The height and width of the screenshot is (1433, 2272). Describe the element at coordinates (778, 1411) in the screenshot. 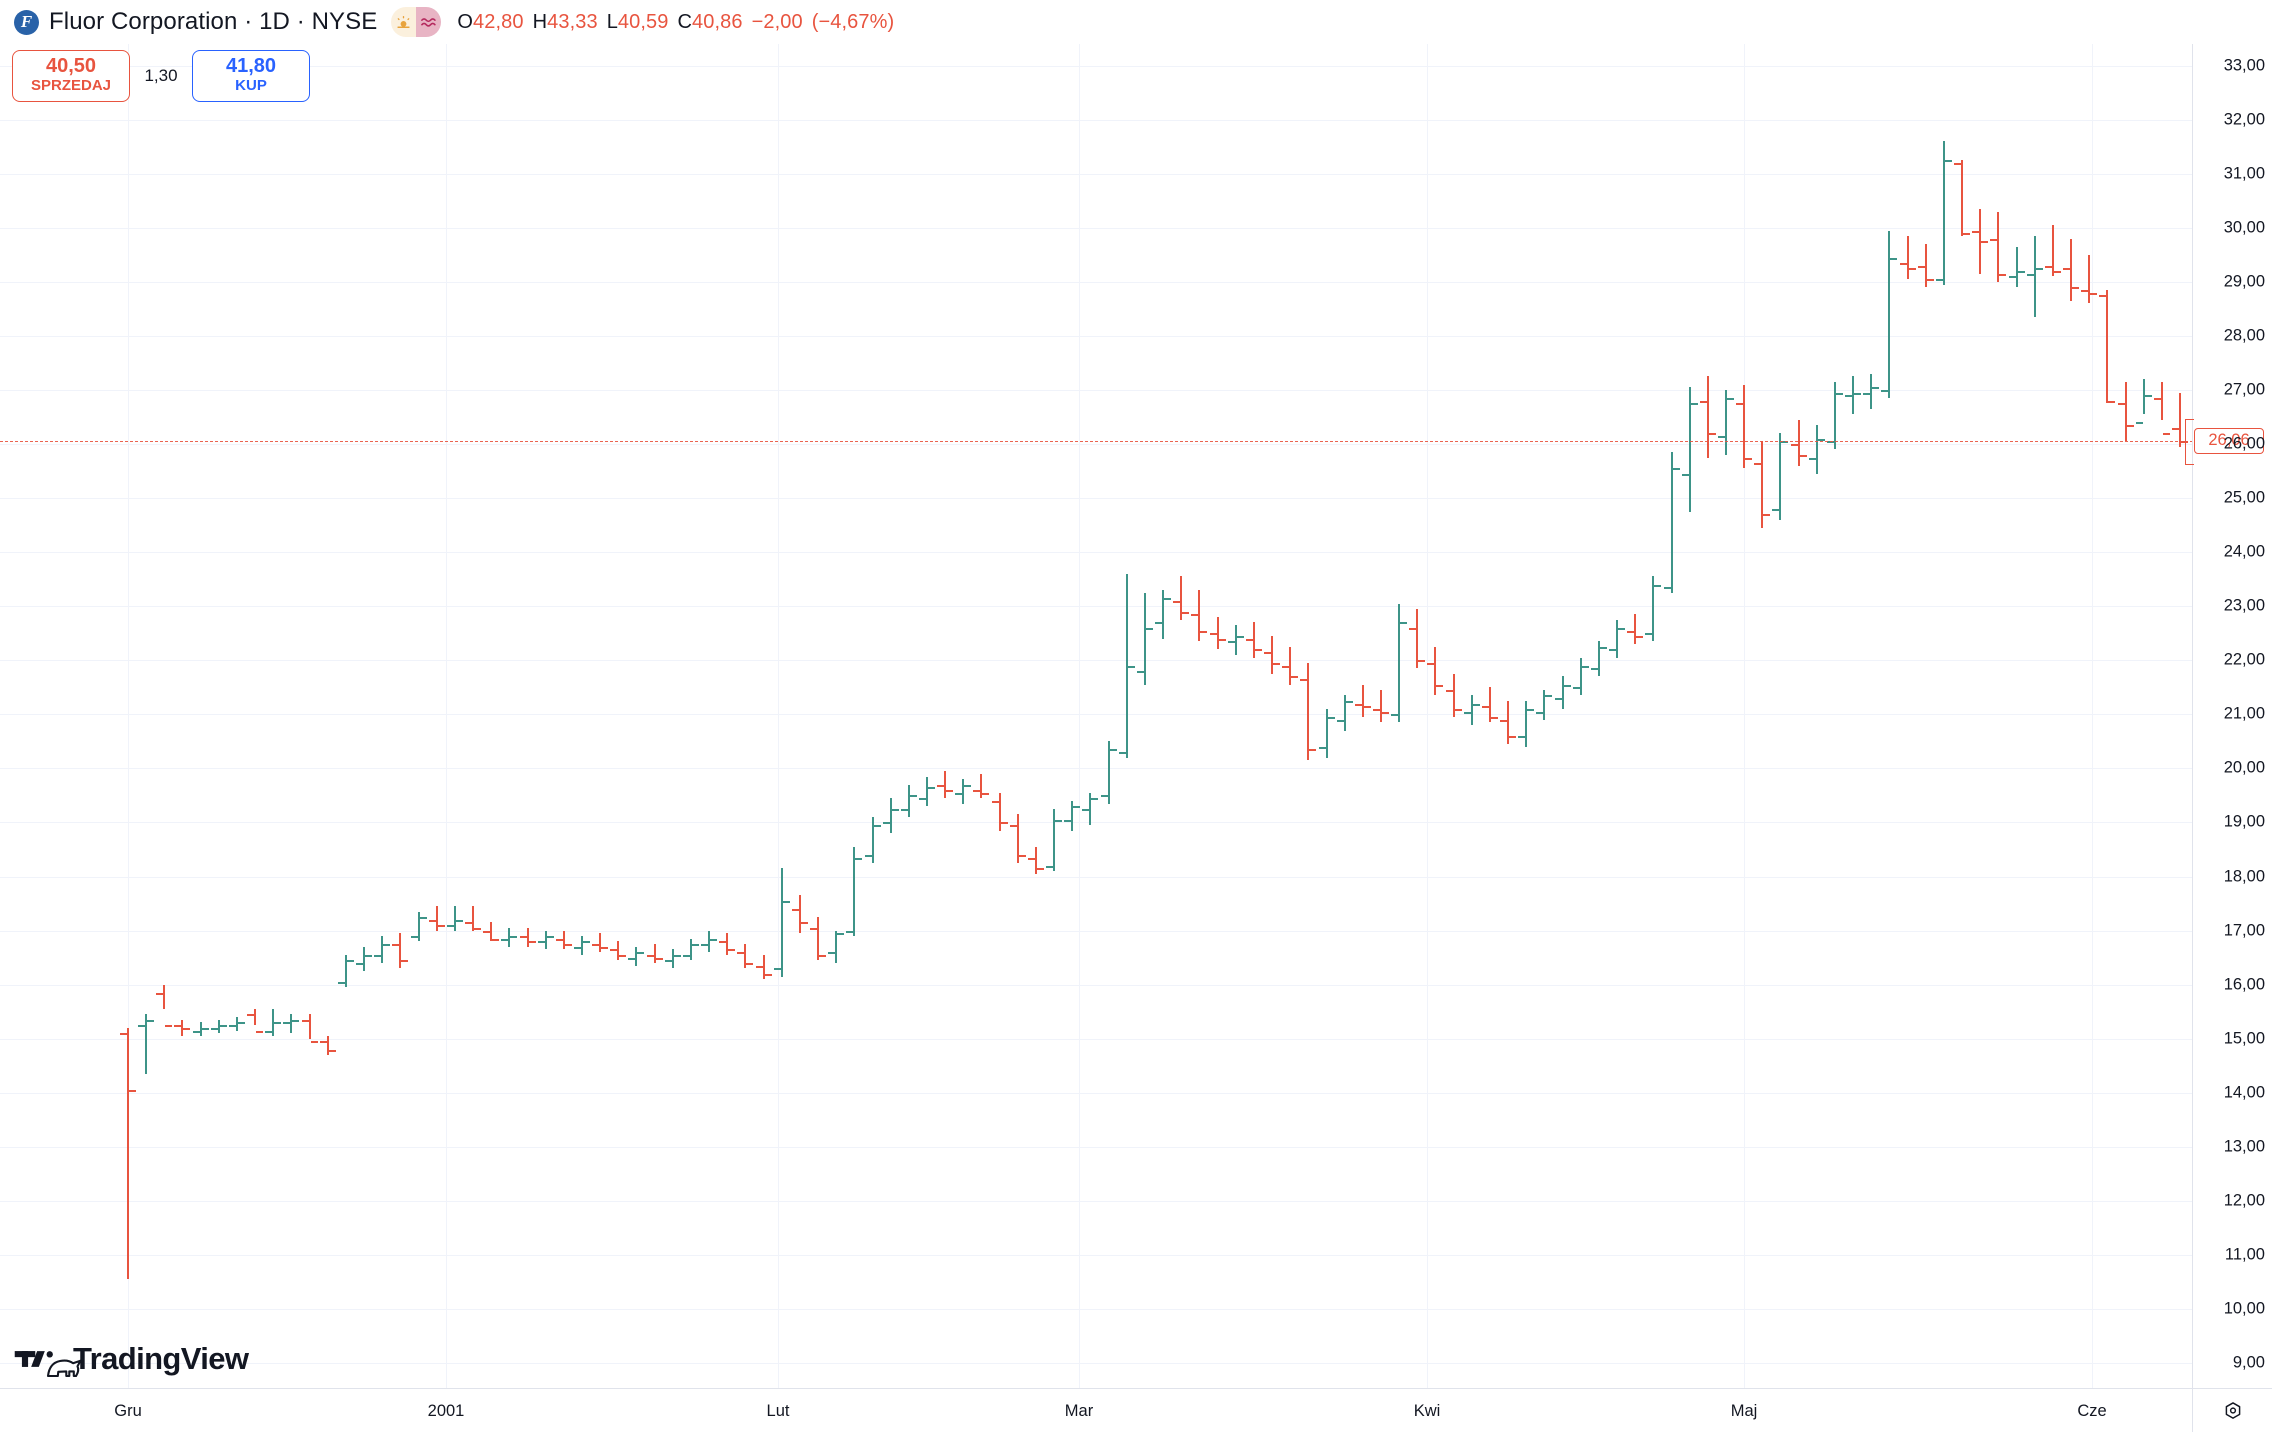

I see `time-tick-label: Lut` at that location.